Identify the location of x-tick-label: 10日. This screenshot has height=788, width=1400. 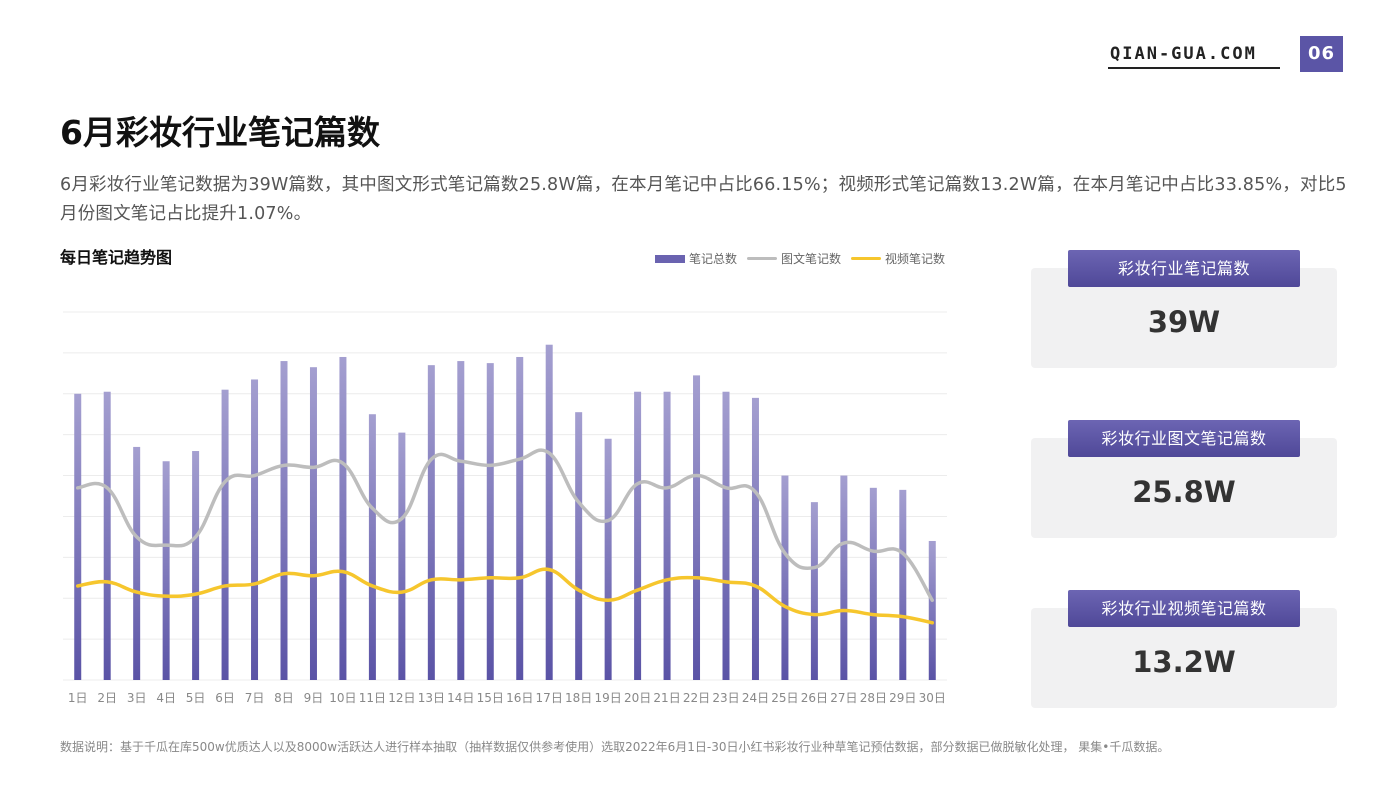
(342, 698).